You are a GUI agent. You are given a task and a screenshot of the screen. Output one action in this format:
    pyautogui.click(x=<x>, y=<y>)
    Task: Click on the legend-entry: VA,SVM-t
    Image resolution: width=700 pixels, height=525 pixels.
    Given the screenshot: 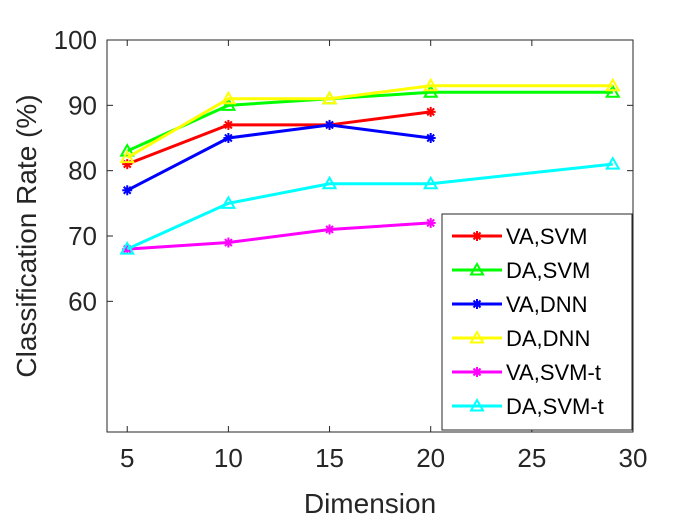 What is the action you would take?
    pyautogui.click(x=526, y=372)
    